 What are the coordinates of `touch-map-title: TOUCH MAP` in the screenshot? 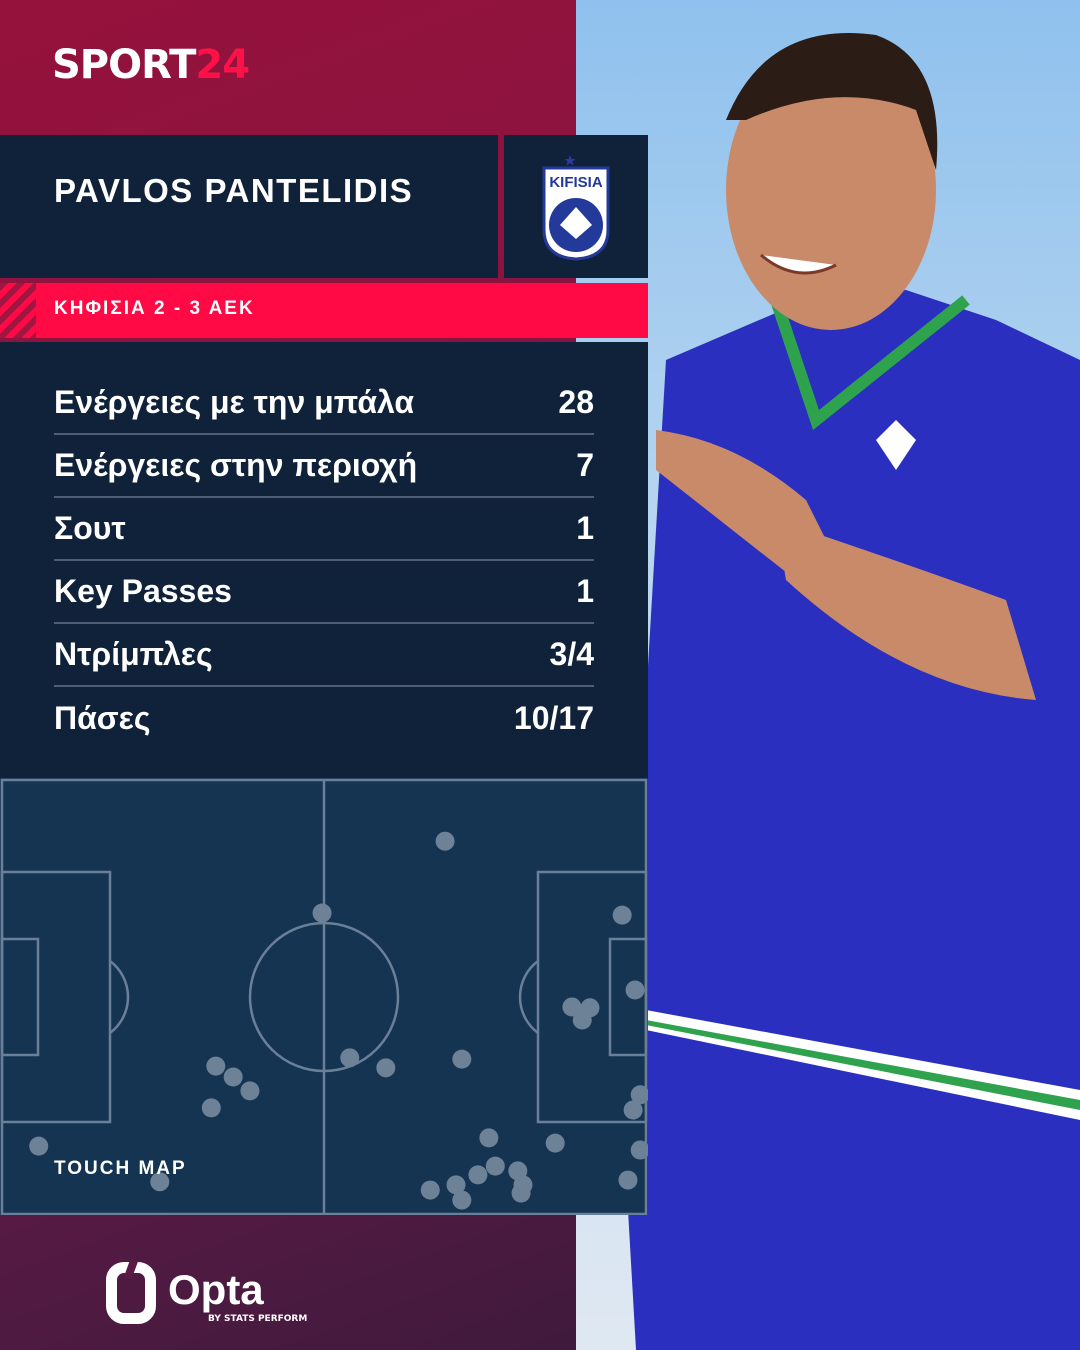 It's located at (120, 1168).